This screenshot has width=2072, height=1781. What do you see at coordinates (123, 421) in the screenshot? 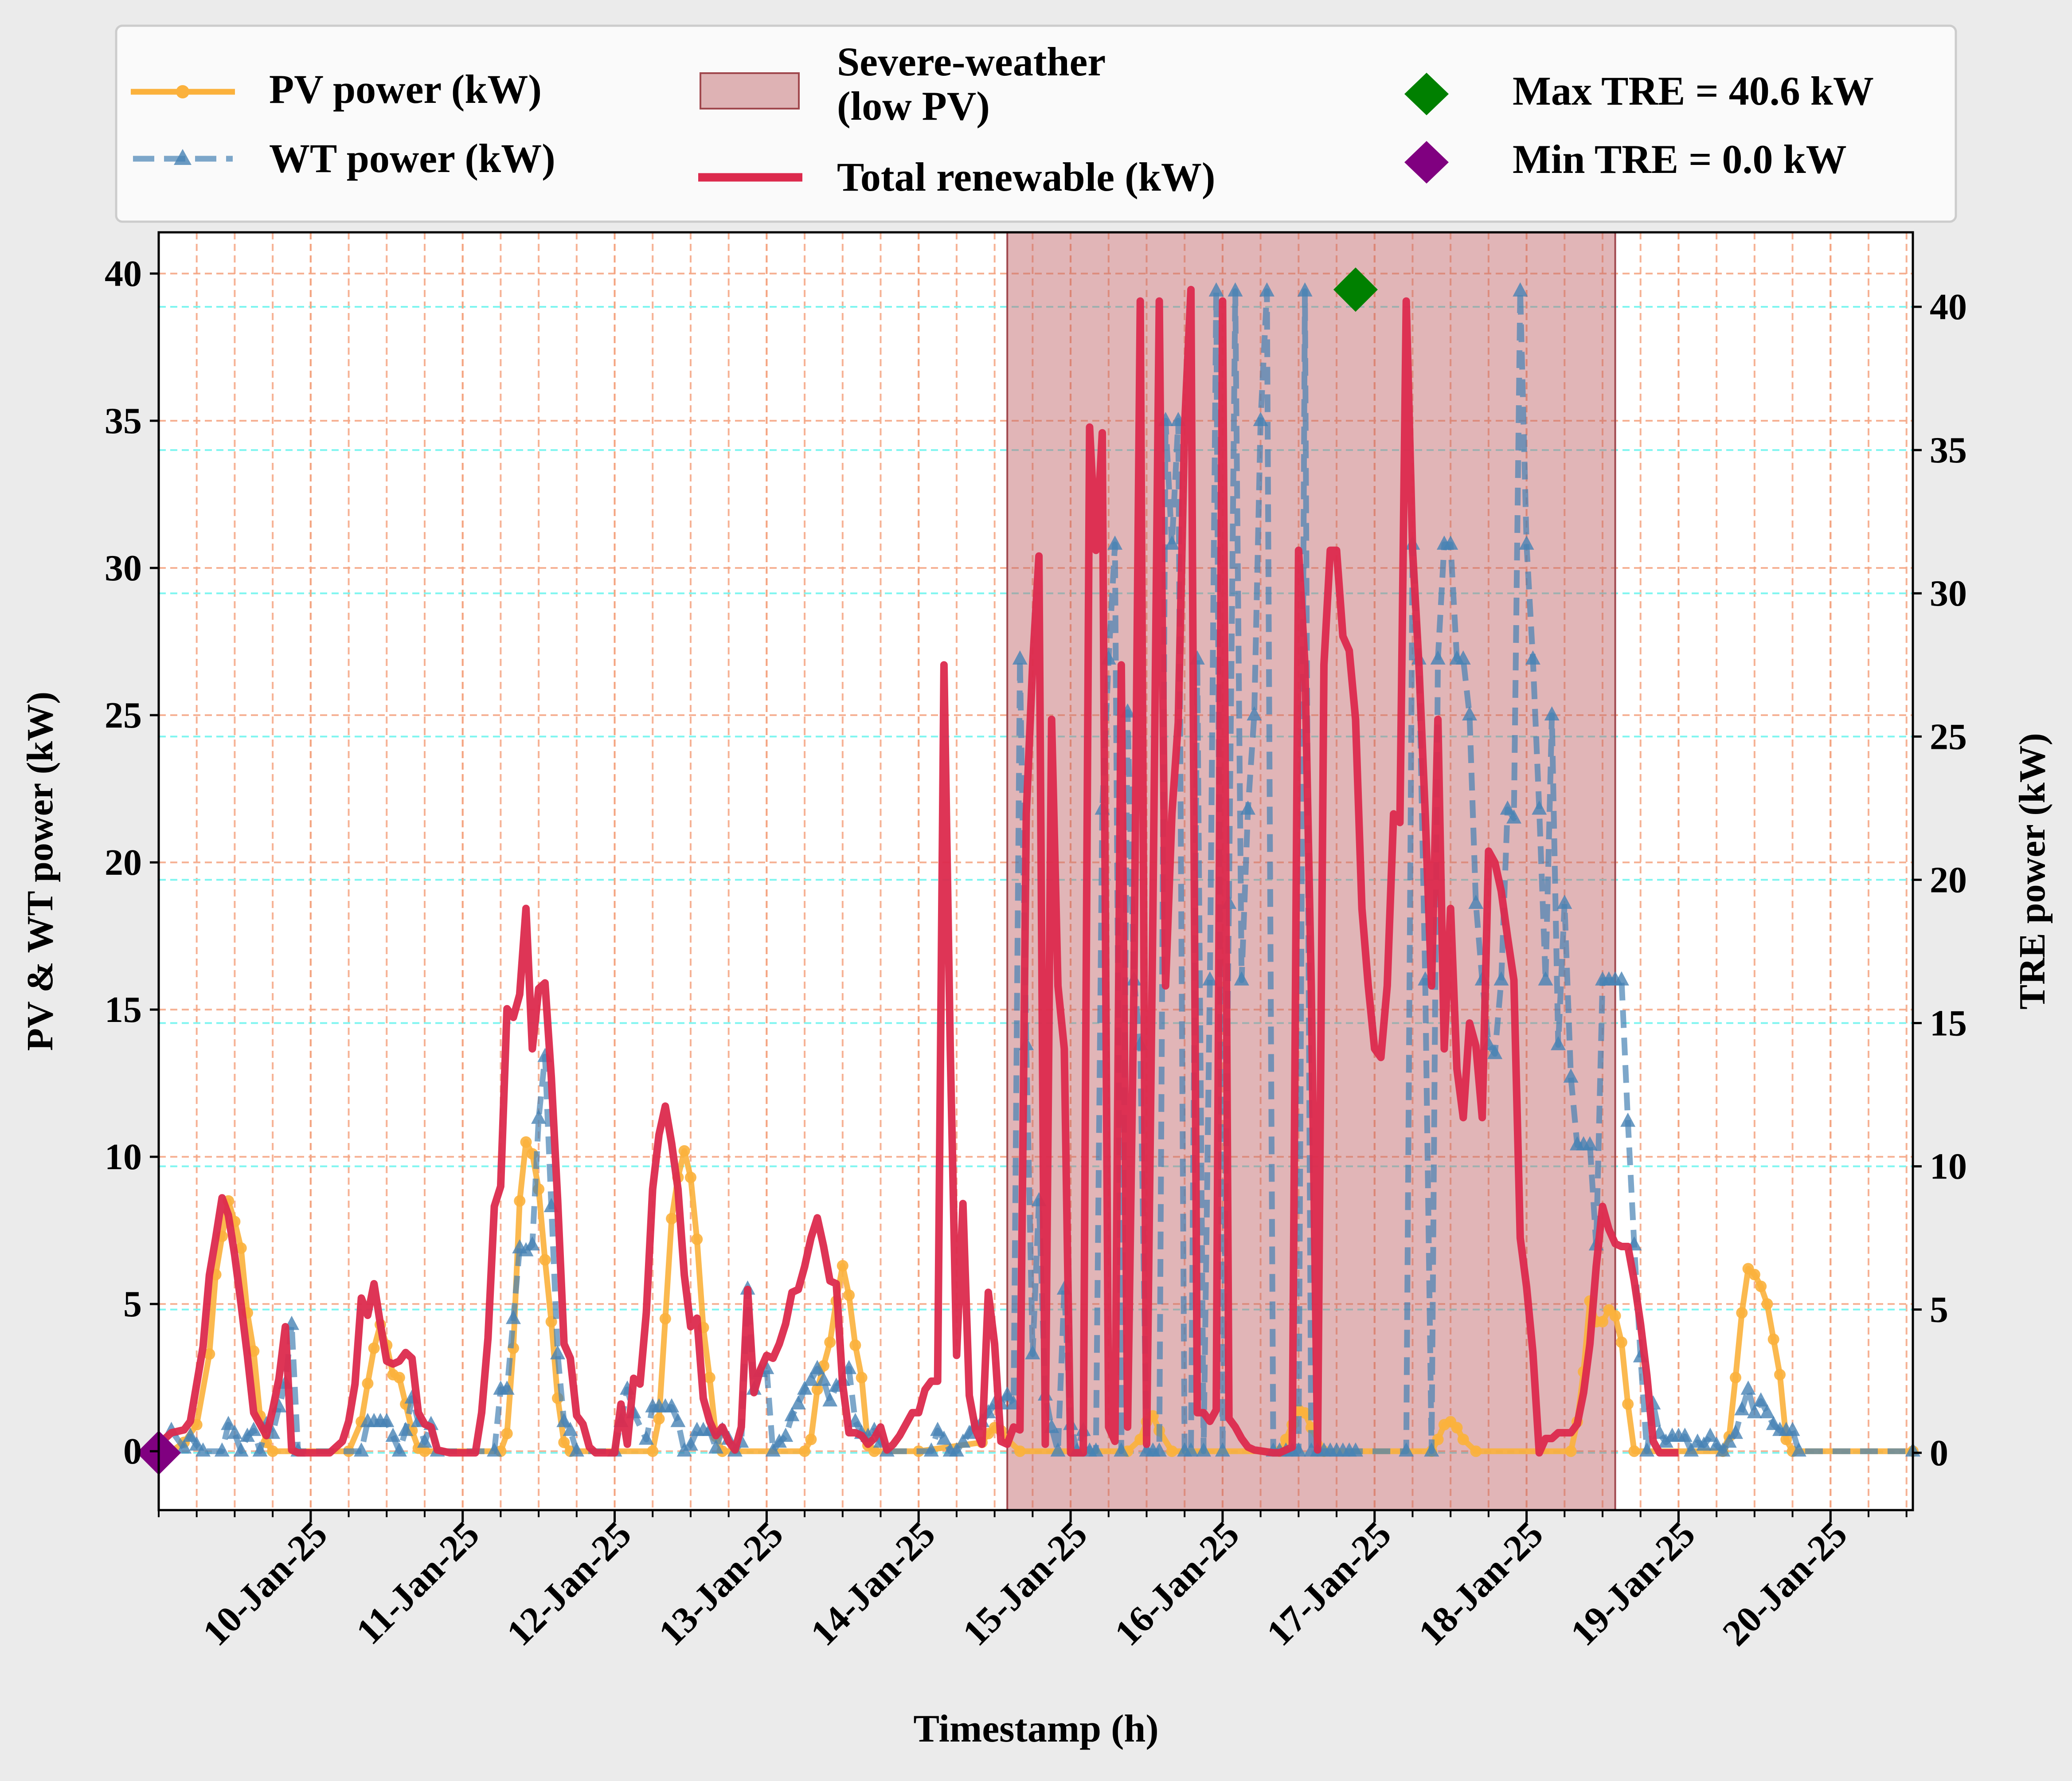
I see `y-left-tick-label: 35` at bounding box center [123, 421].